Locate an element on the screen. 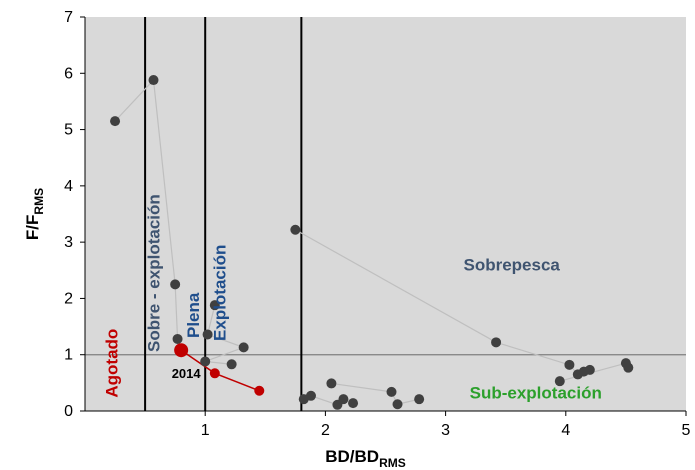 The width and height of the screenshot is (695, 470). x-axis-title: BD/BDRMS is located at coordinates (365, 458).